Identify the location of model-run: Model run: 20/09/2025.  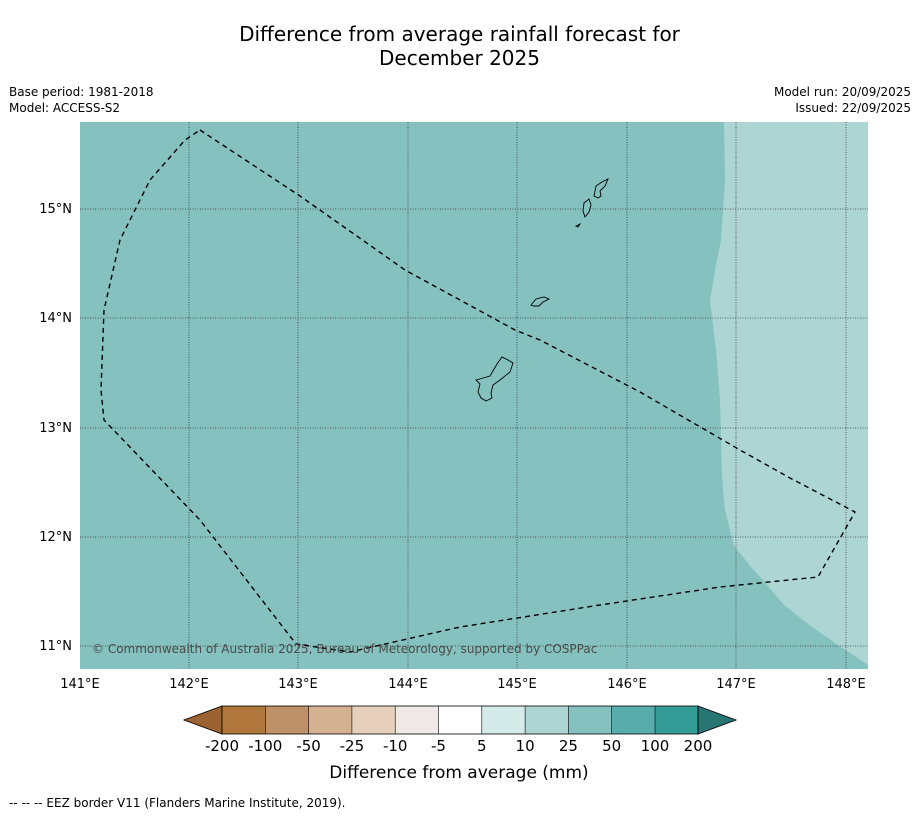
(842, 92).